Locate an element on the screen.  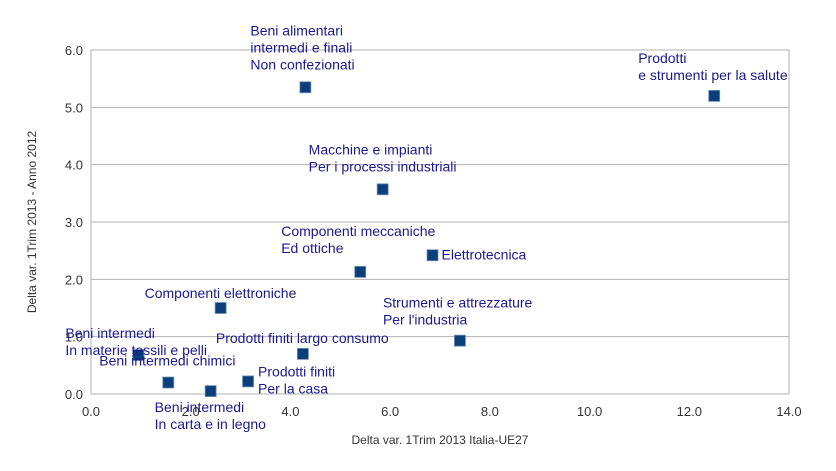
y-tick-label: 6.0 is located at coordinates (74, 50).